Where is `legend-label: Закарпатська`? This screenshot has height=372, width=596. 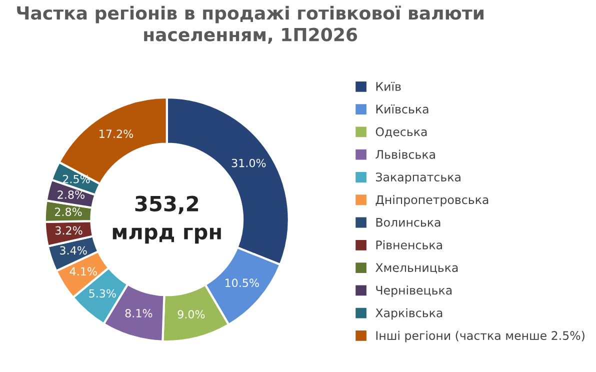
legend-label: Закарпатська is located at coordinates (418, 178).